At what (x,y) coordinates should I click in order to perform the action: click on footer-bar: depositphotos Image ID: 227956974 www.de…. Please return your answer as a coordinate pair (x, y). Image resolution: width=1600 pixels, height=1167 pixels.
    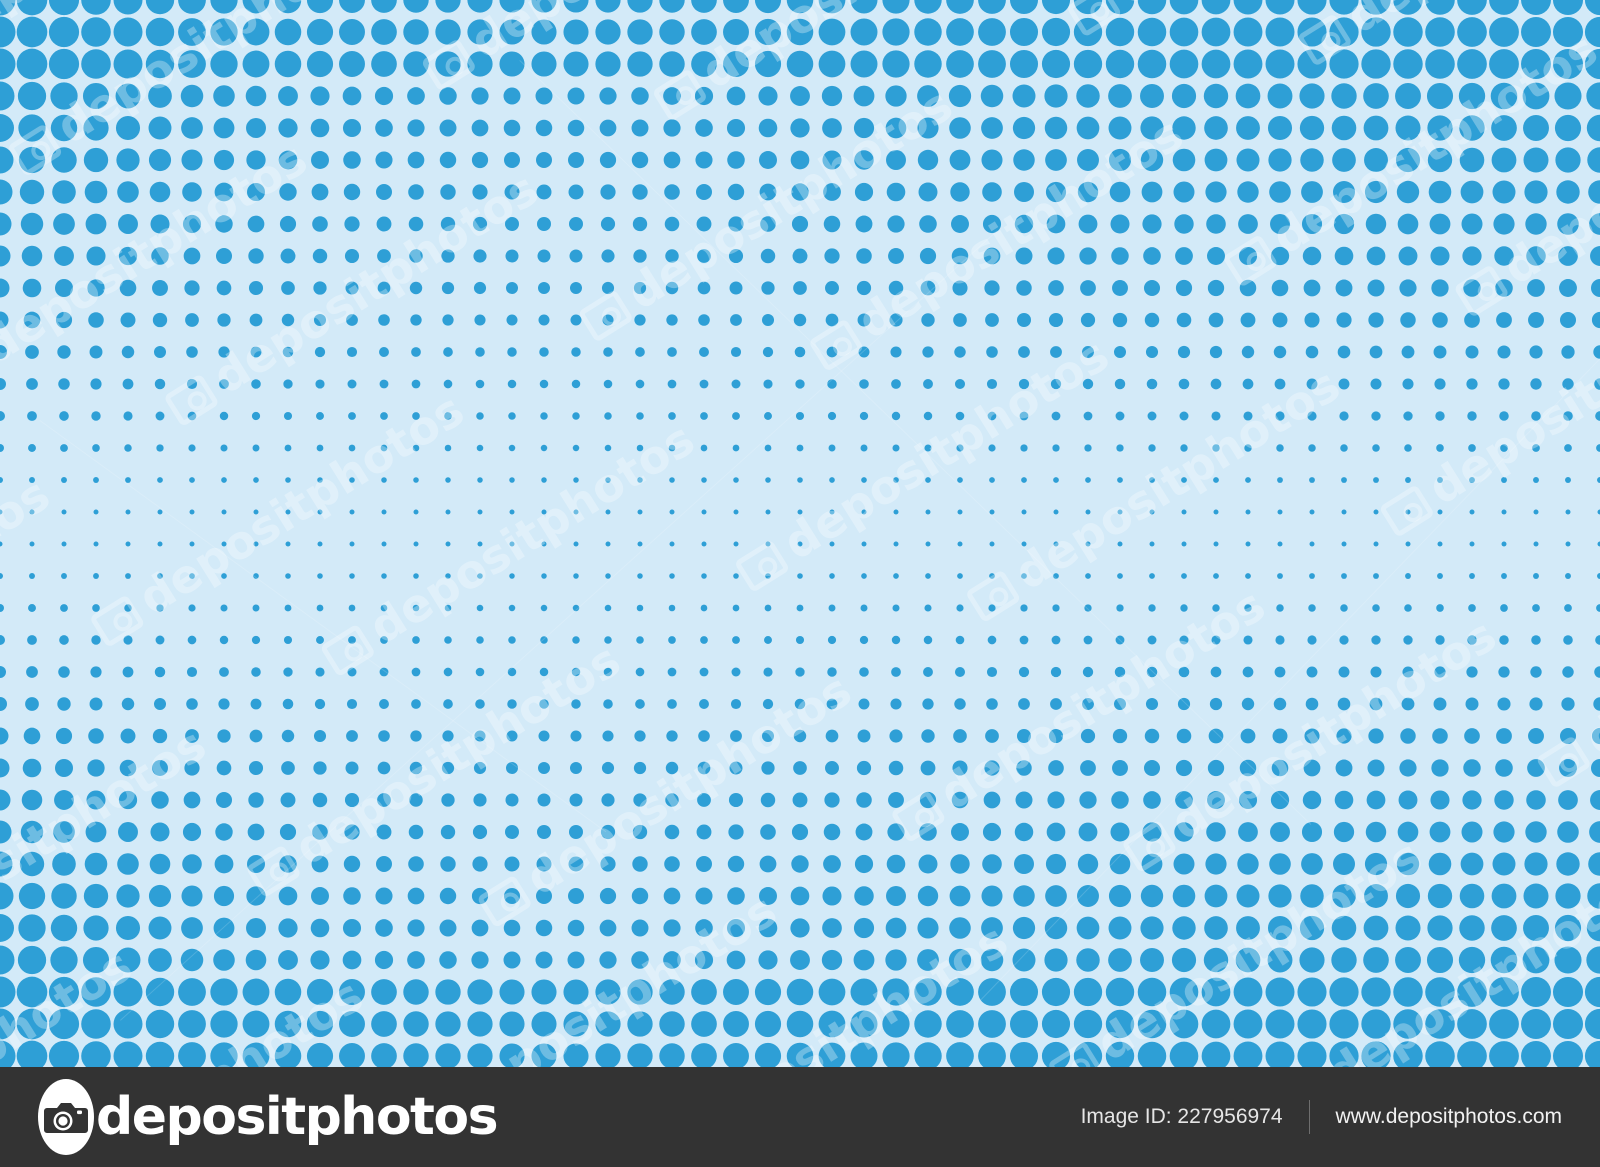
    Looking at the image, I should click on (800, 1117).